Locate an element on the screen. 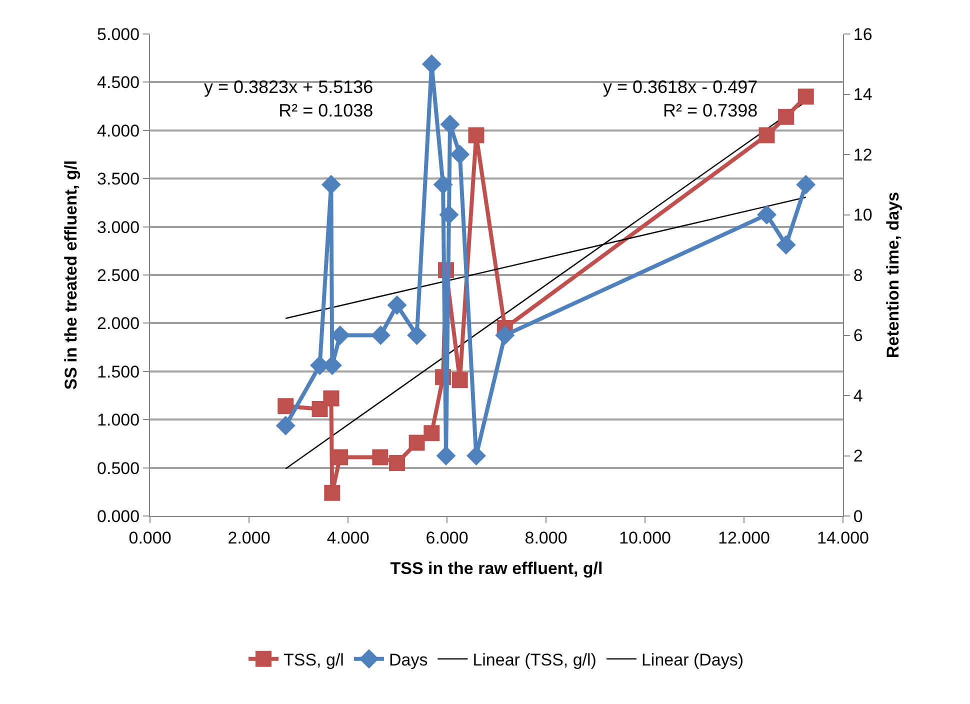 The image size is (970, 704). y-tick-label: 4.000 is located at coordinates (118, 130).